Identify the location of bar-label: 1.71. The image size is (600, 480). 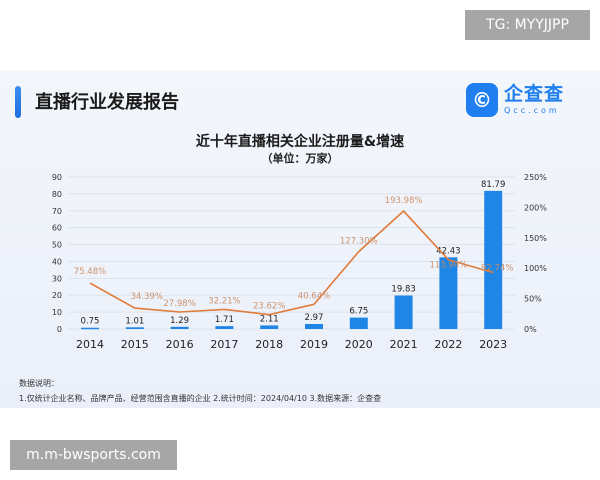
(224, 320).